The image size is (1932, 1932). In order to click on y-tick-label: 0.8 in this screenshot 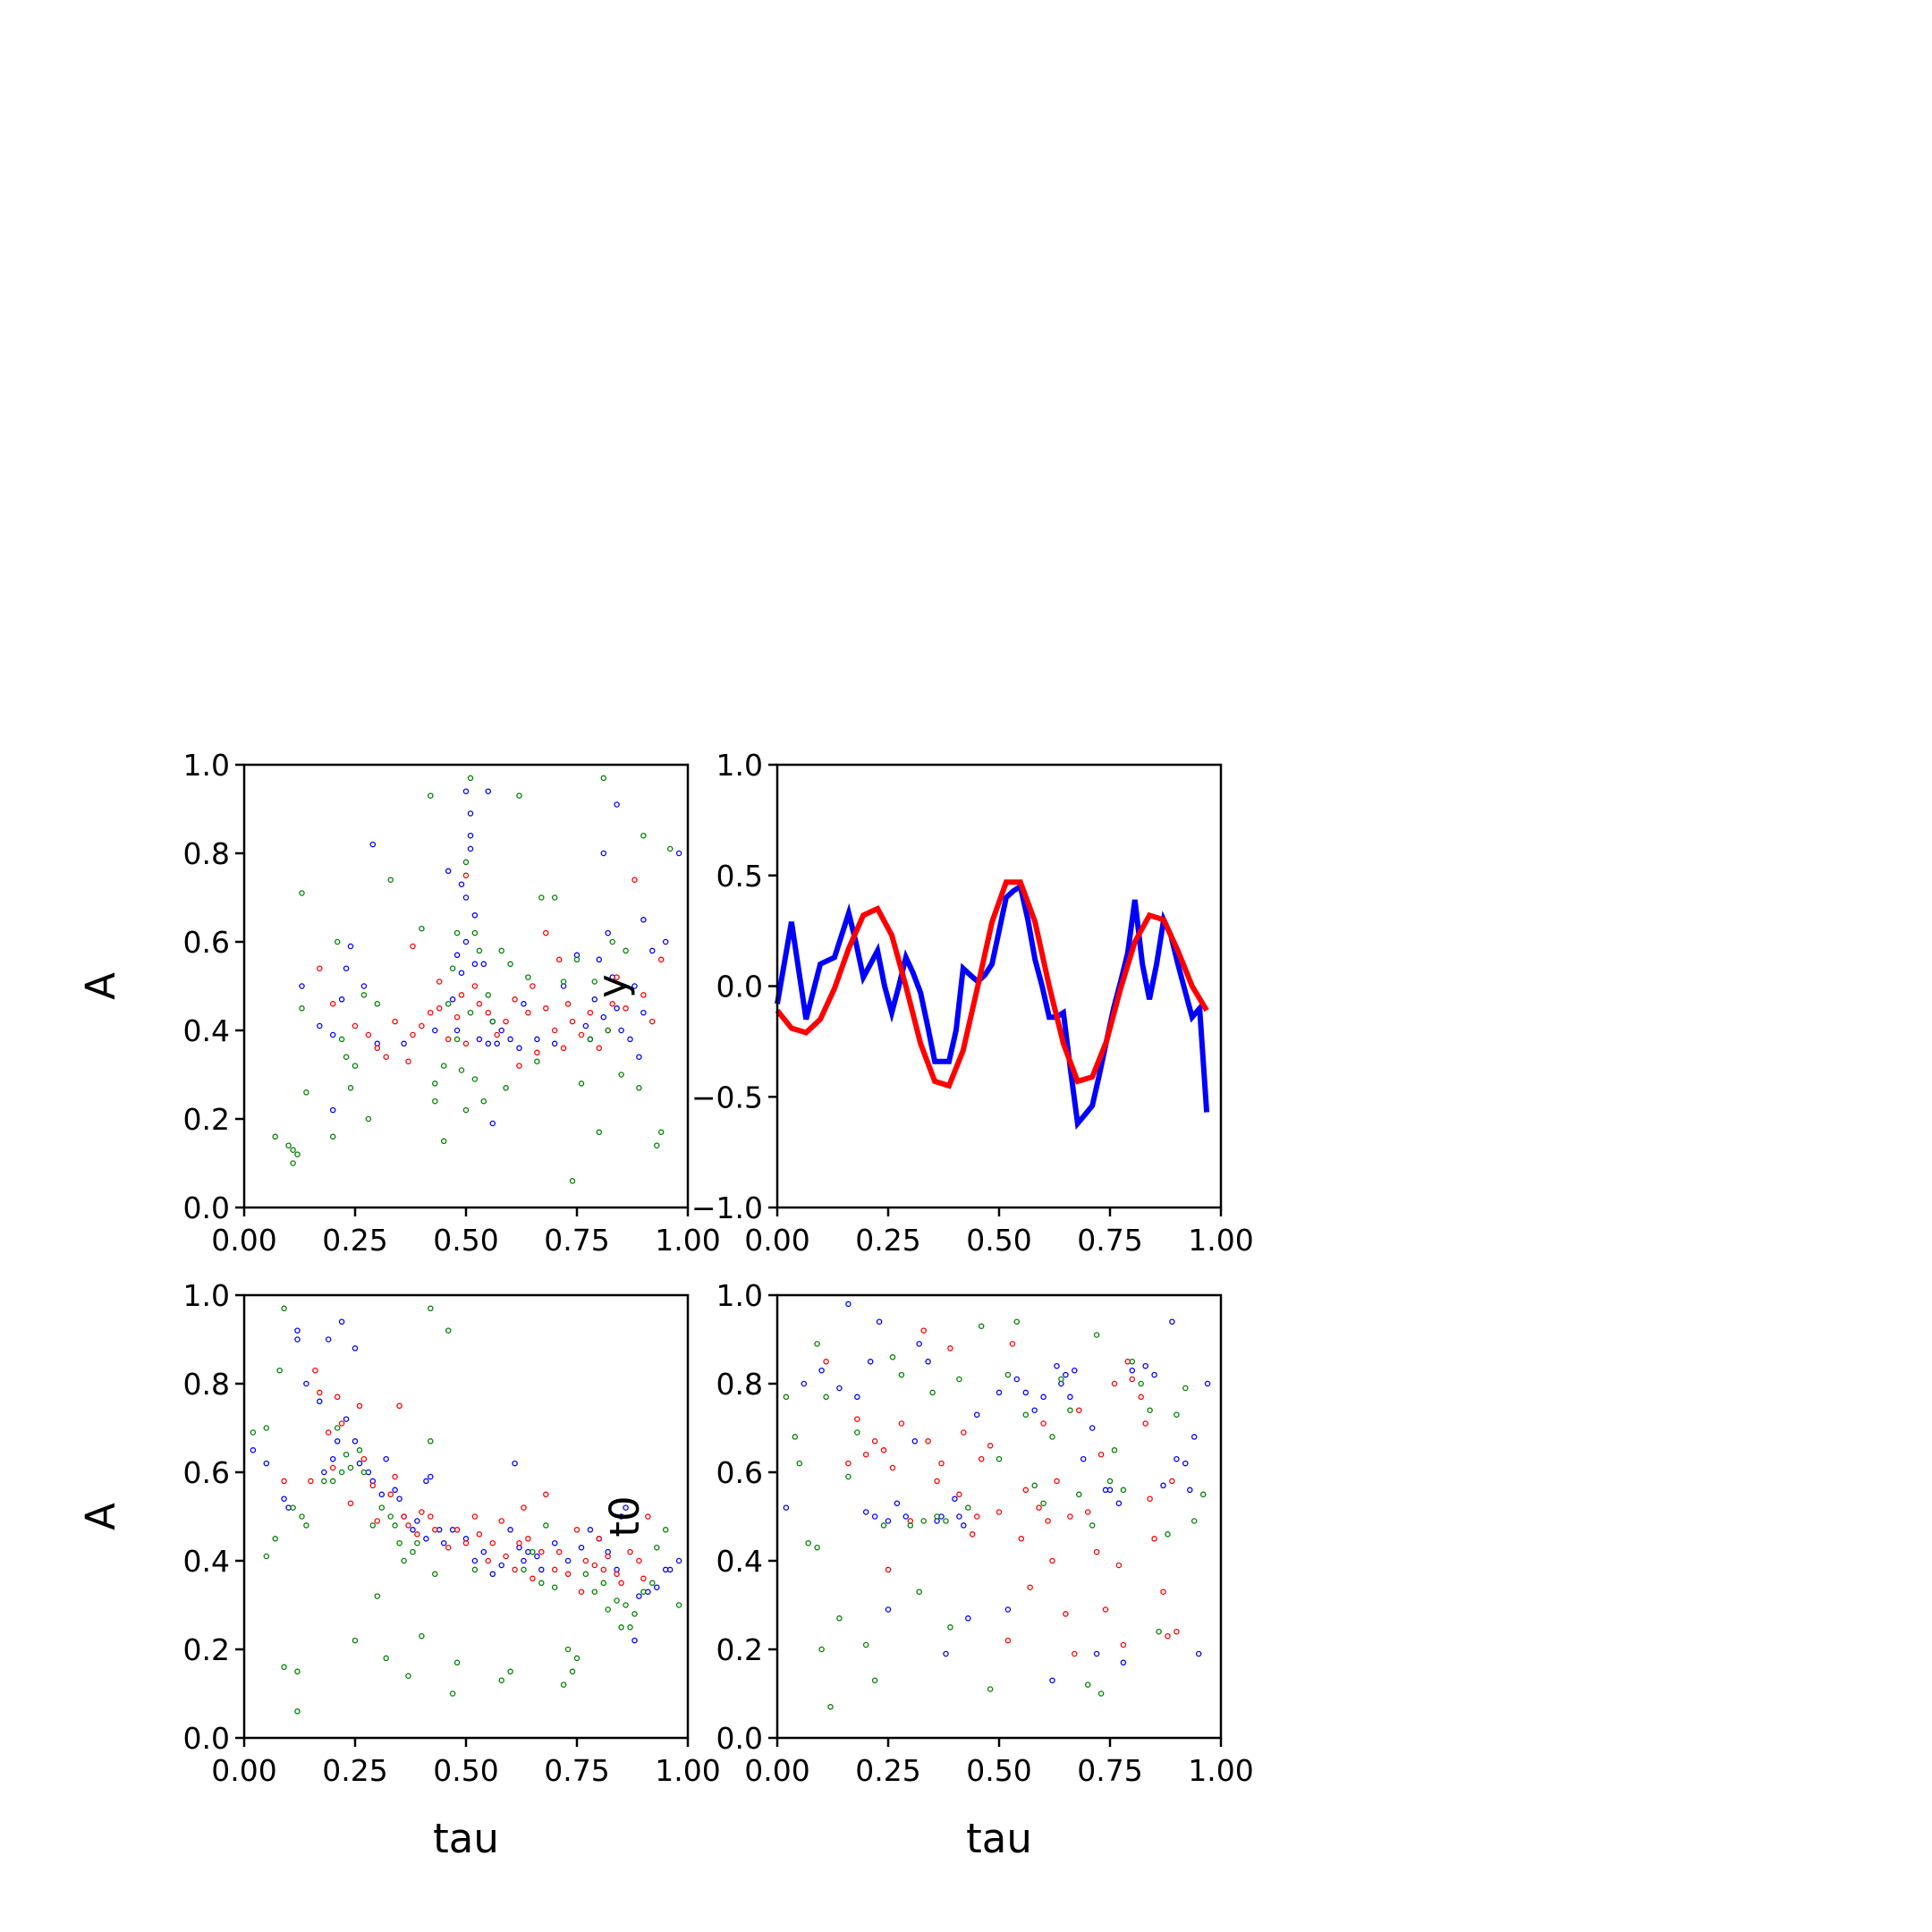, I will do `click(739, 1384)`.